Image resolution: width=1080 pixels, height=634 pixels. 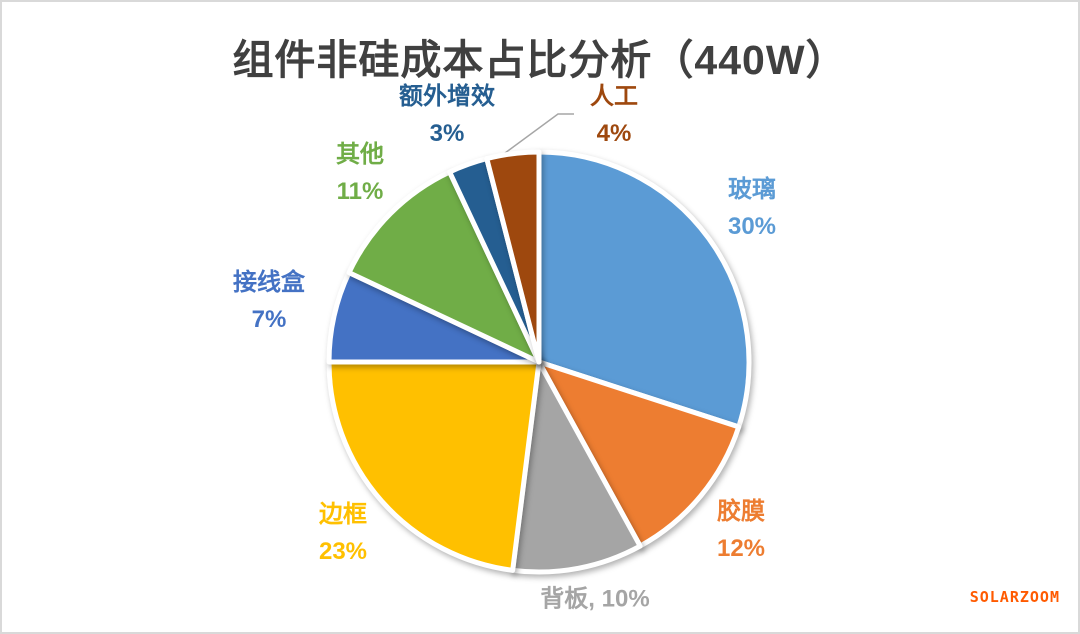 I want to click on pie-label-labor: 人工 4%, so click(x=614, y=115).